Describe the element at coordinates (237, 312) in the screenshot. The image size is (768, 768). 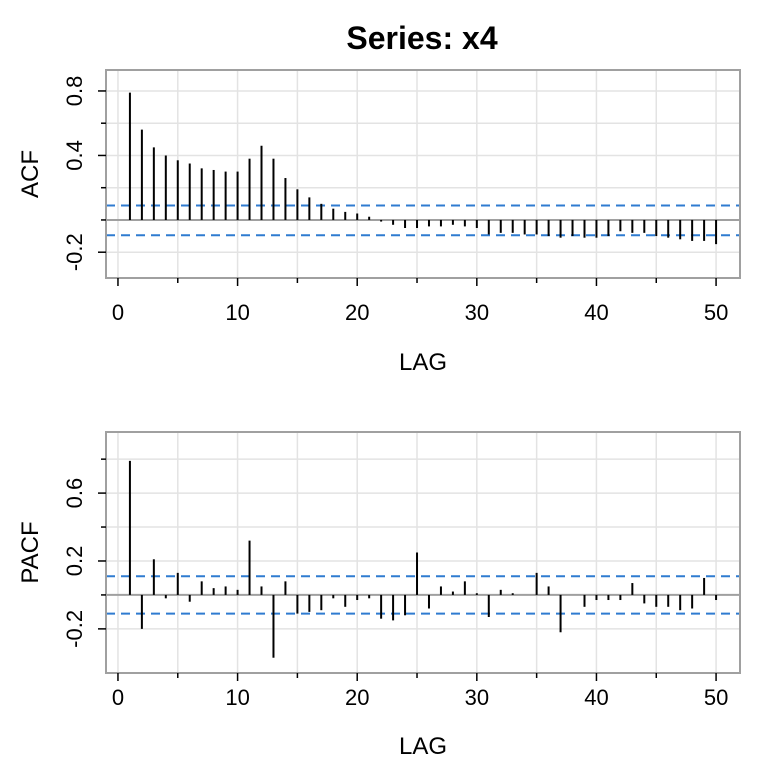
I see `acf-xtick-label: 10` at that location.